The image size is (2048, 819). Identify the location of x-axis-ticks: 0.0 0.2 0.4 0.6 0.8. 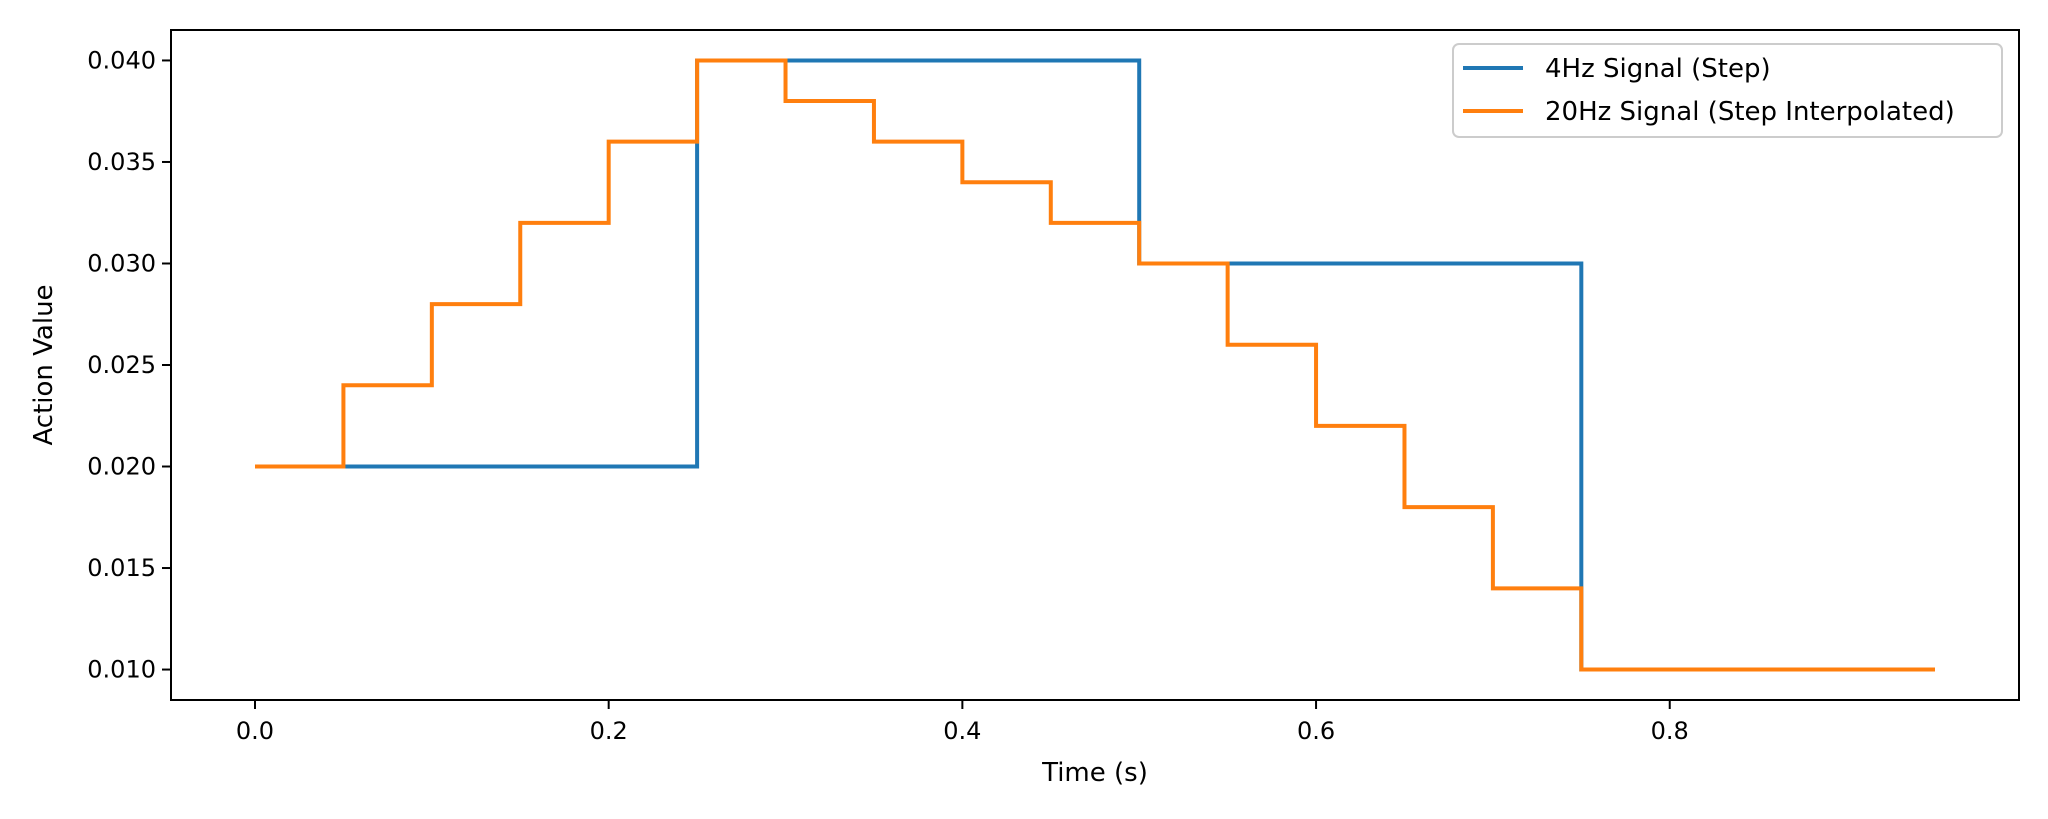
(962, 722).